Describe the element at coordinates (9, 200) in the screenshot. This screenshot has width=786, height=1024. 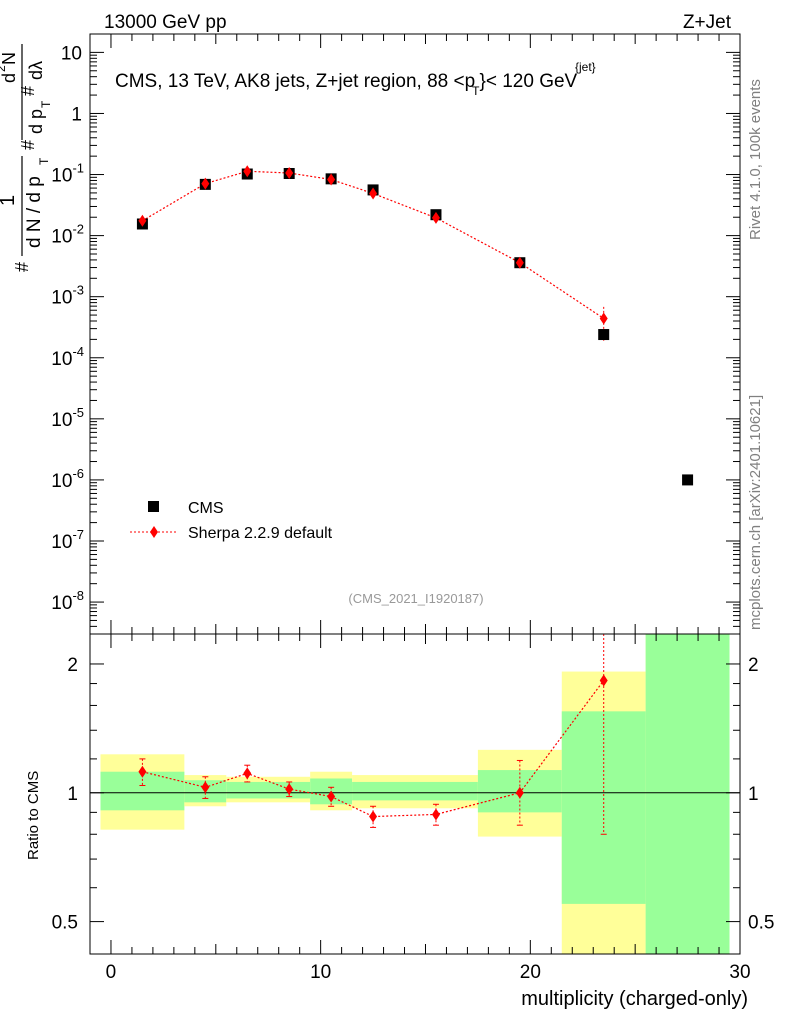
I see `ylabel-one: 1` at that location.